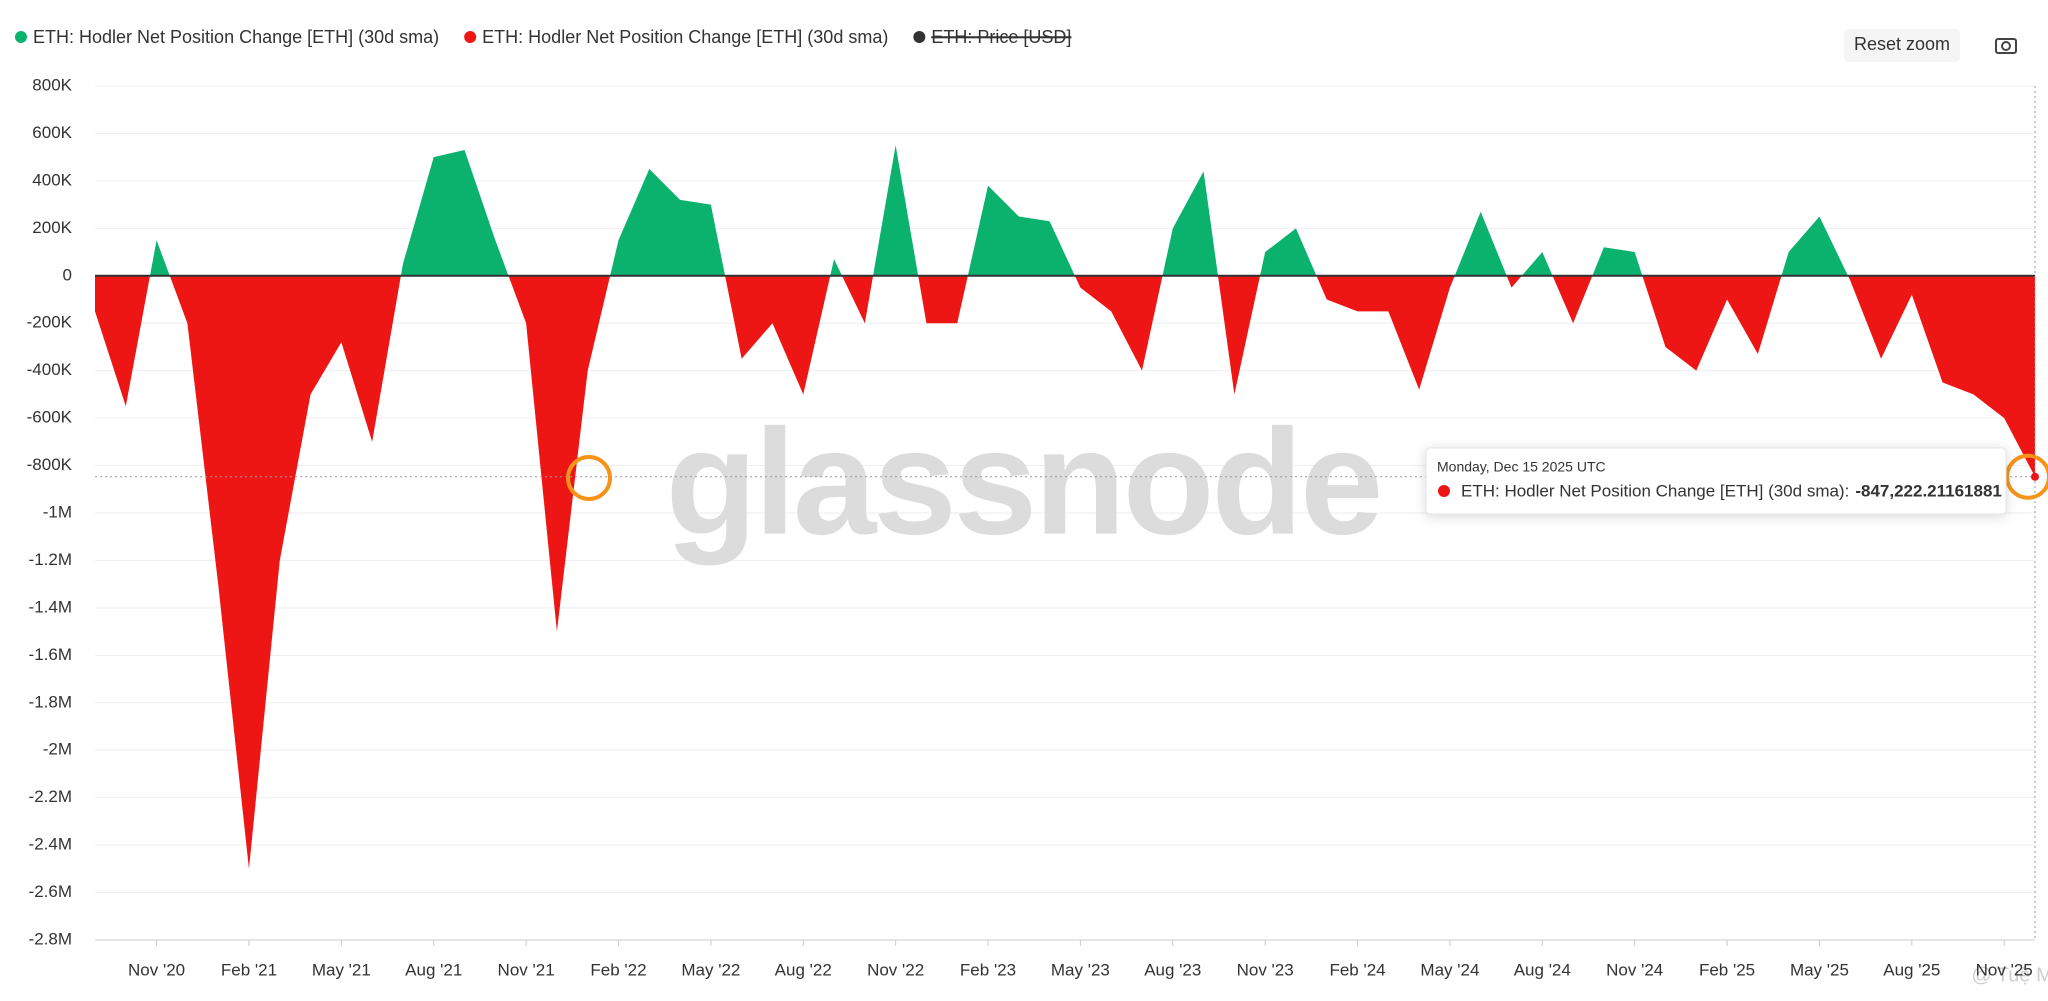 Image resolution: width=2048 pixels, height=1001 pixels. Describe the element at coordinates (2035, 476) in the screenshot. I see `highlight-point` at that location.